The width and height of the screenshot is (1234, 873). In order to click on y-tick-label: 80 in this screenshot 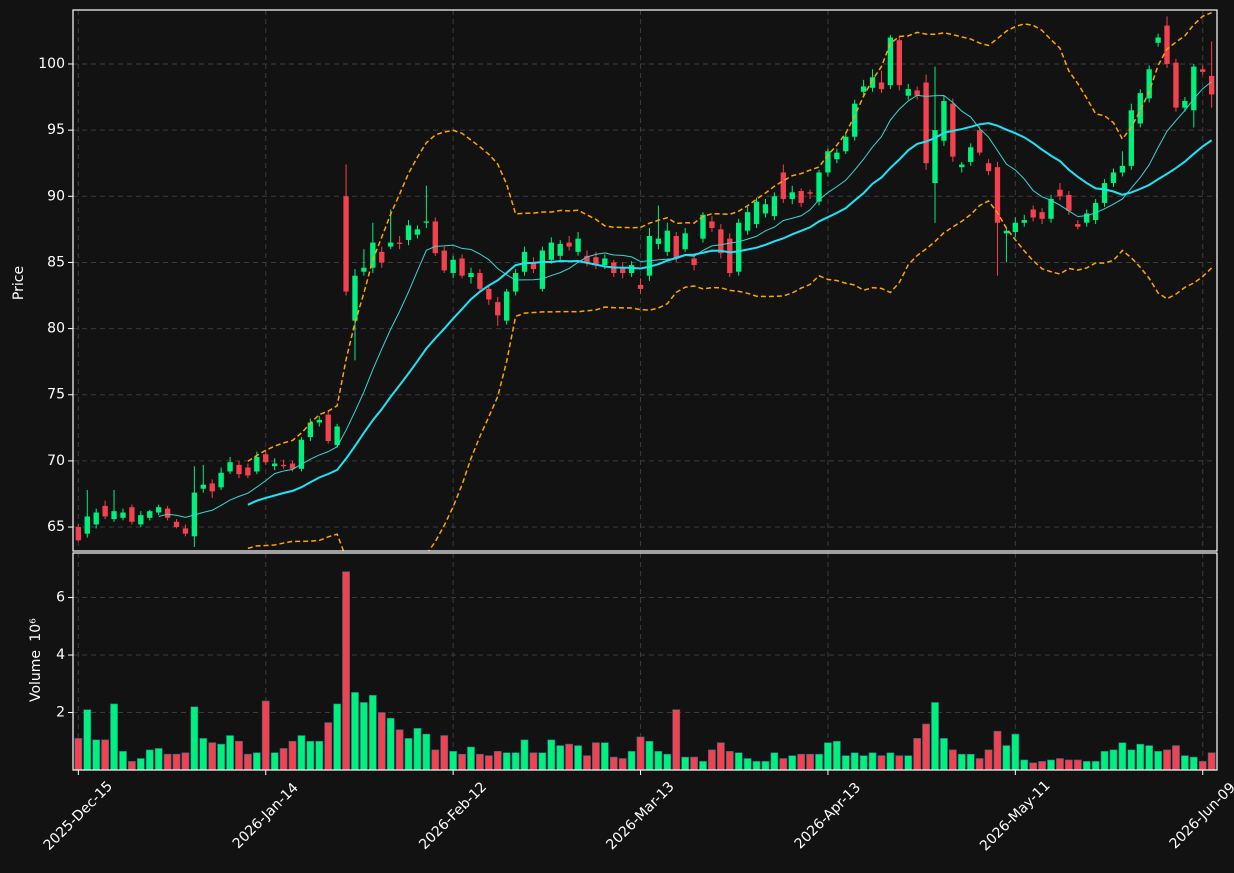, I will do `click(56, 329)`.